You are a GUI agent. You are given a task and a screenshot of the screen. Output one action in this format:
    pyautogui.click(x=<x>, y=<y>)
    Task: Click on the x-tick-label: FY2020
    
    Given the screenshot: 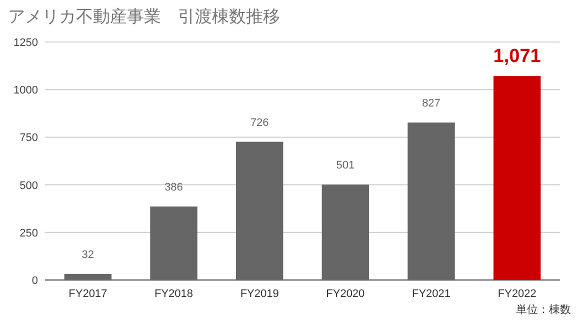 What is the action you would take?
    pyautogui.click(x=345, y=294)
    